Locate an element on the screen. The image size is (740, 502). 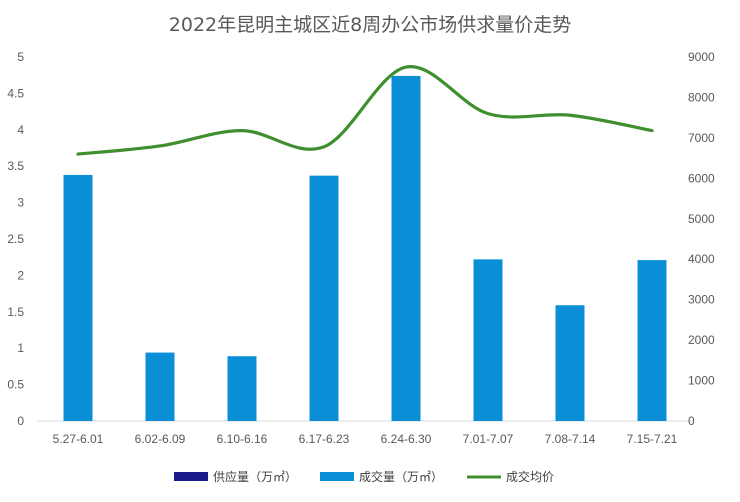
x-tick-label: 6.10-6.16 is located at coordinates (242, 439).